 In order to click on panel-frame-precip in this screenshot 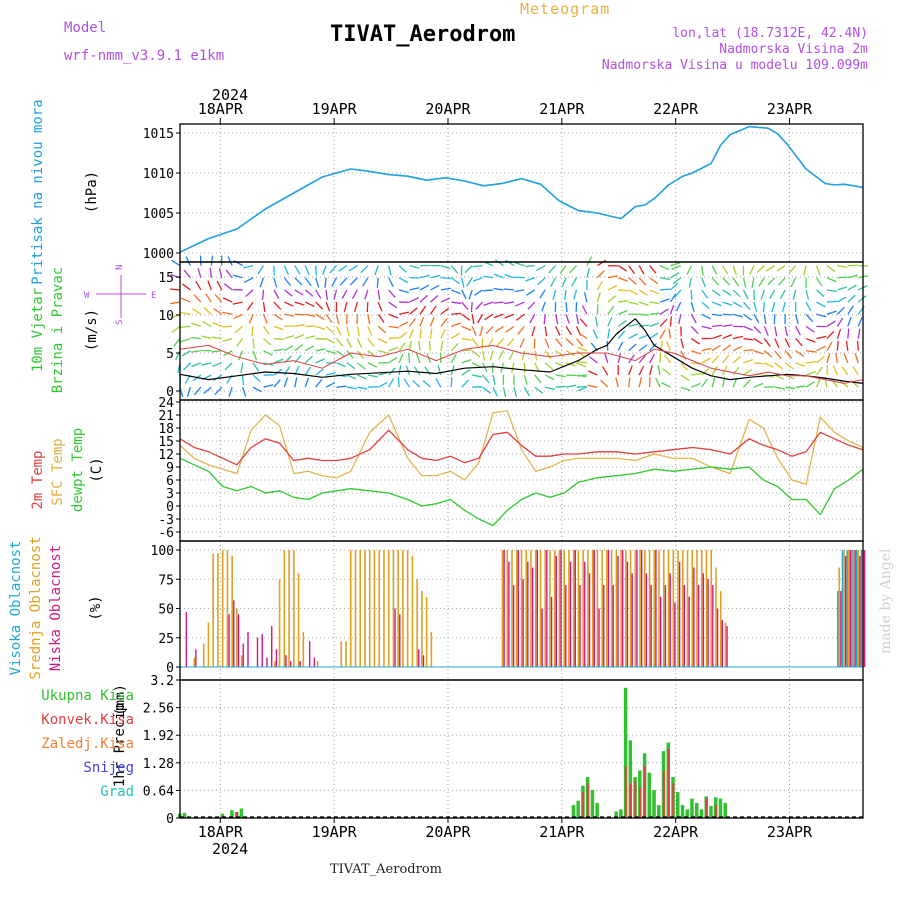, I will do `click(521, 749)`.